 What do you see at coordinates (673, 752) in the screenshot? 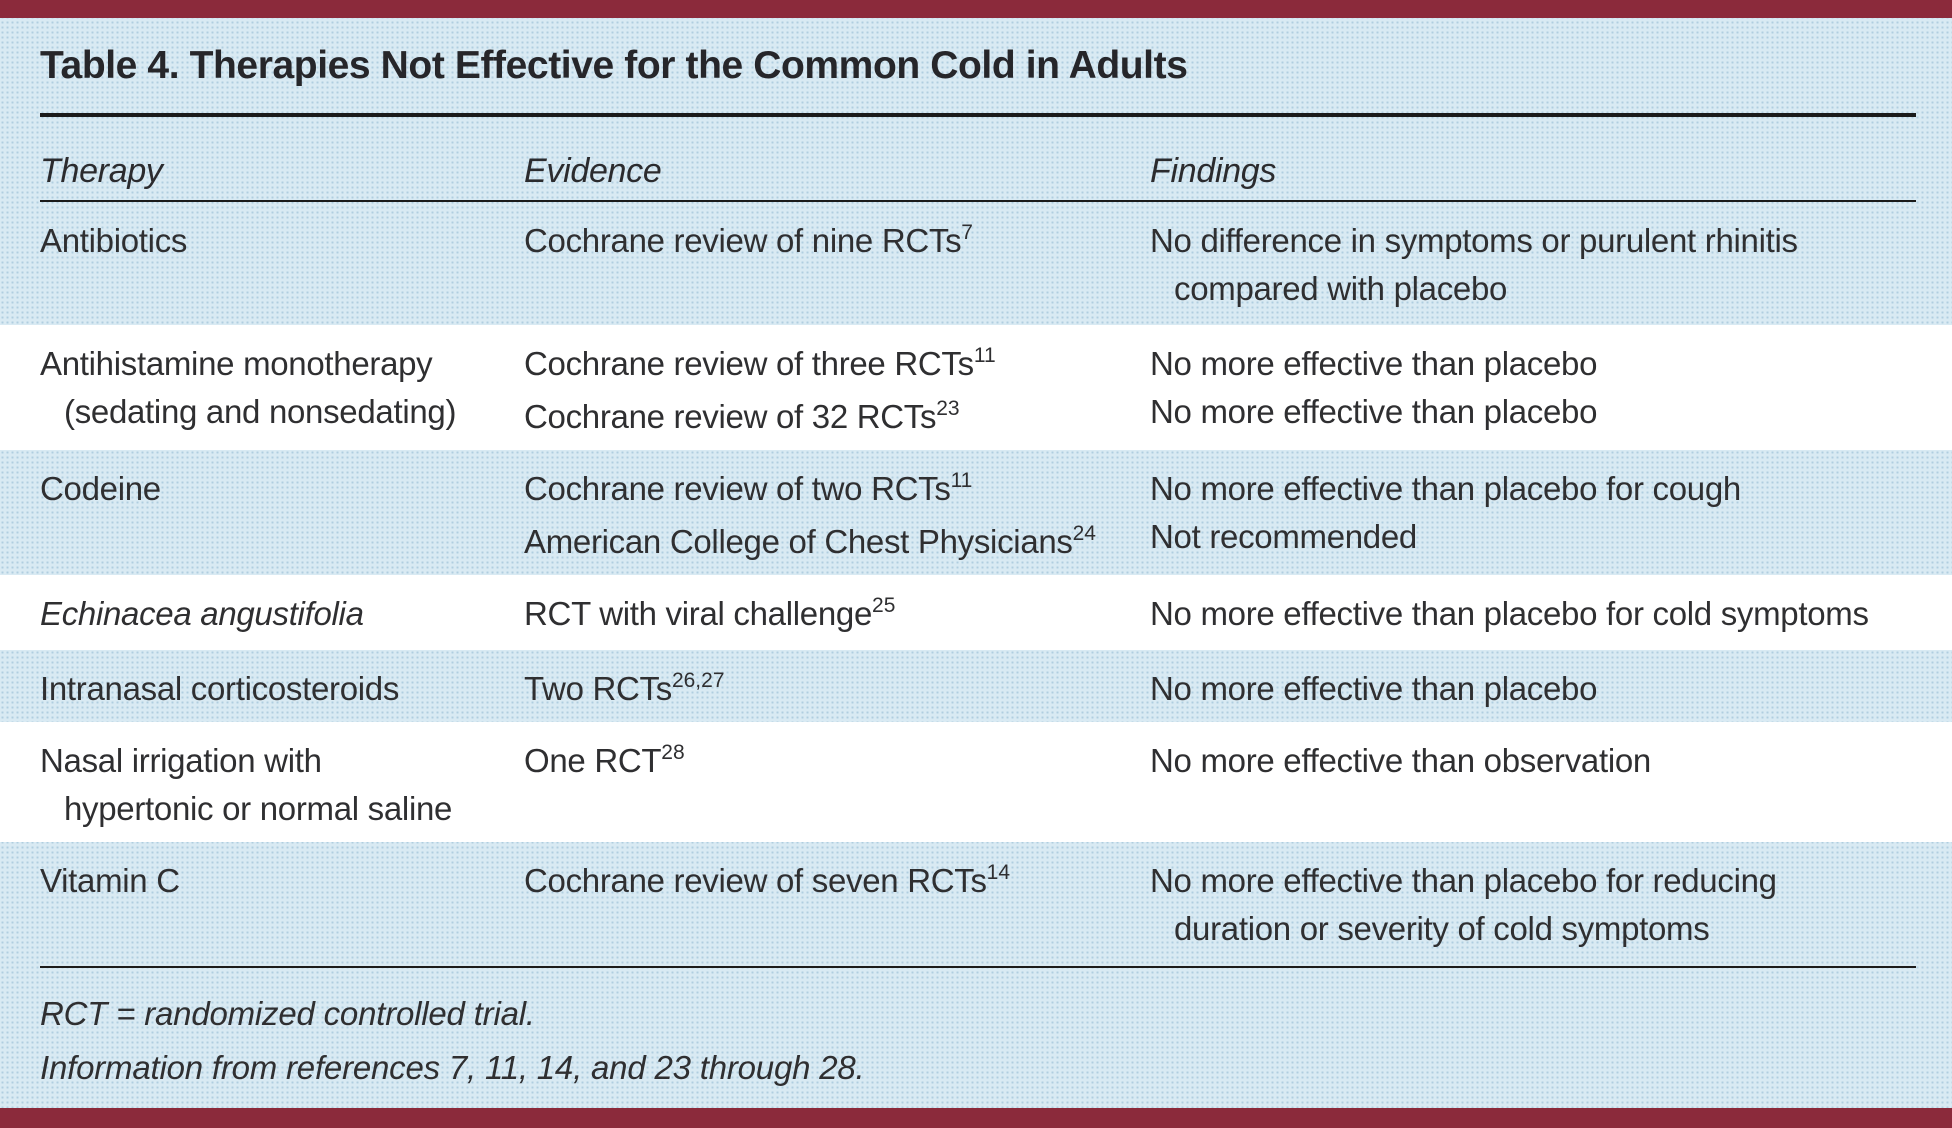
I see `reference-superscript: 28` at bounding box center [673, 752].